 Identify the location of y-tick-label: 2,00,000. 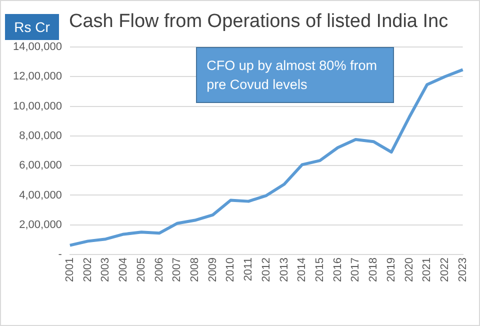
(40, 224).